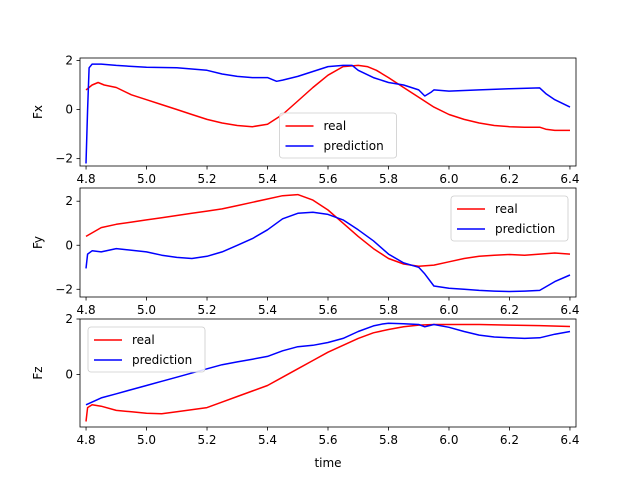 This screenshot has height=480, width=640. Describe the element at coordinates (38, 242) in the screenshot. I see `y-axis-label: Fy` at that location.